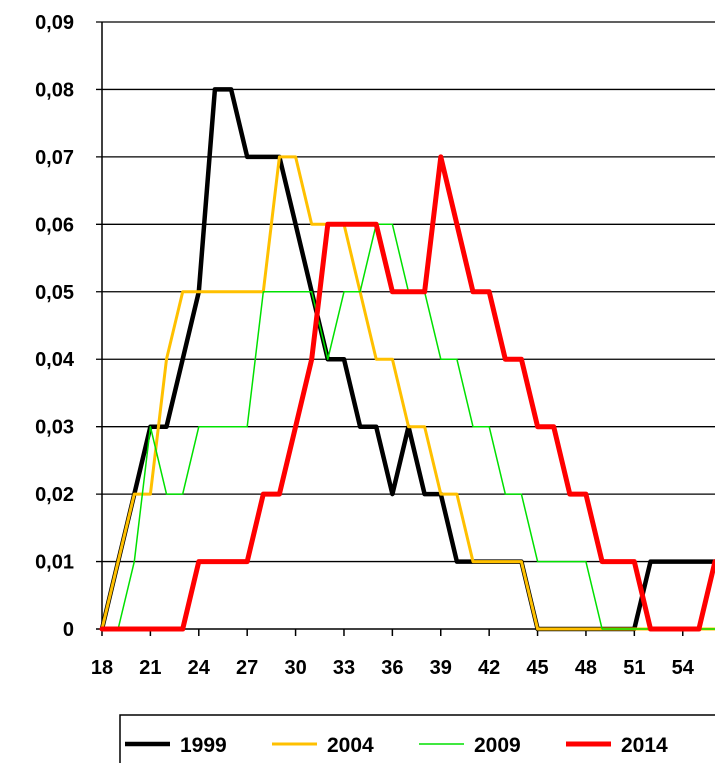  Describe the element at coordinates (55, 326) in the screenshot. I see `y-axis-tick-labels: 0 0,01 0,02 0,03 0,04 0,05 0,06 0,07 0,08 0,09` at that location.